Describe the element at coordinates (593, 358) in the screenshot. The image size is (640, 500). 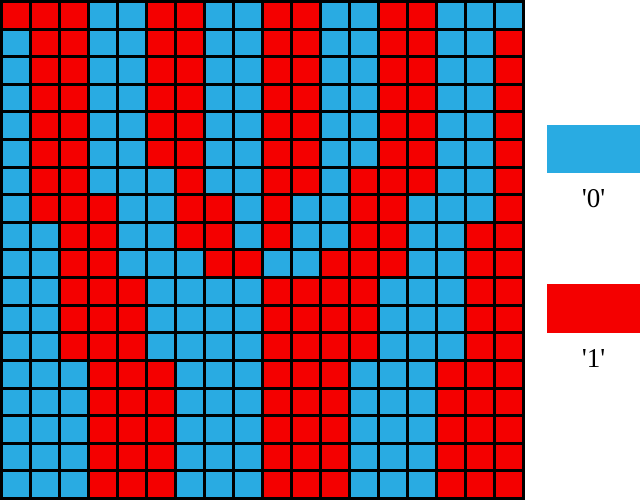
I see `legend-label-1: '1'` at that location.